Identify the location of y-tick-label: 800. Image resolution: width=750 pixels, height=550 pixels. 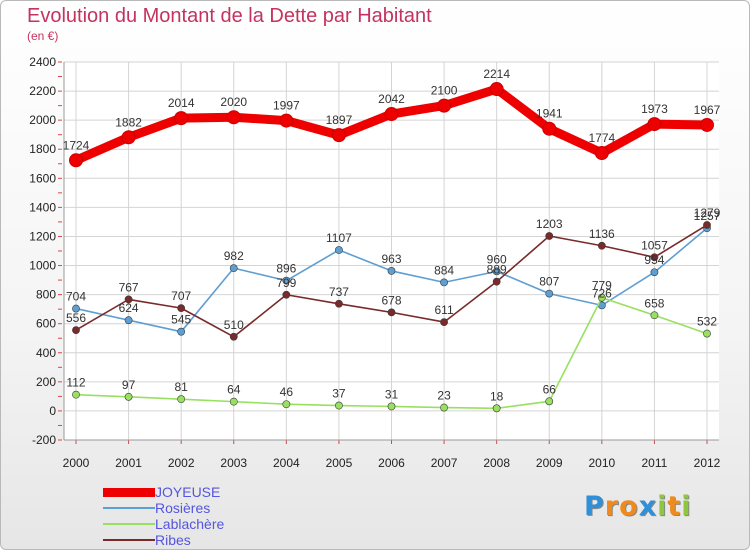
(46, 295).